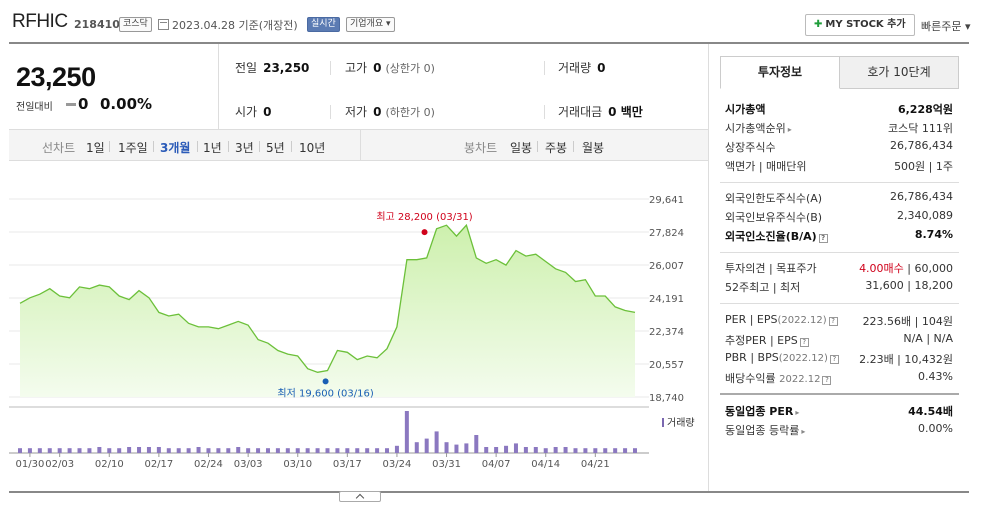 Image resolution: width=994 pixels, height=505 pixels. Describe the element at coordinates (933, 234) in the screenshot. I see `foreign-ratio-value: 8.74%` at that location.